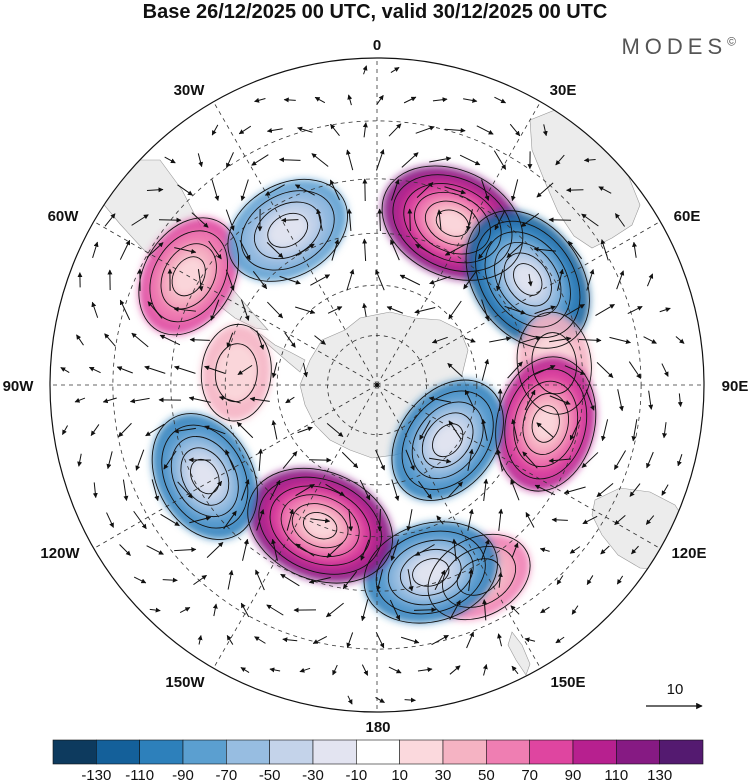 Image resolution: width=750 pixels, height=783 pixels. What do you see at coordinates (356, 775) in the screenshot?
I see `colorbar-label-7: -10` at bounding box center [356, 775].